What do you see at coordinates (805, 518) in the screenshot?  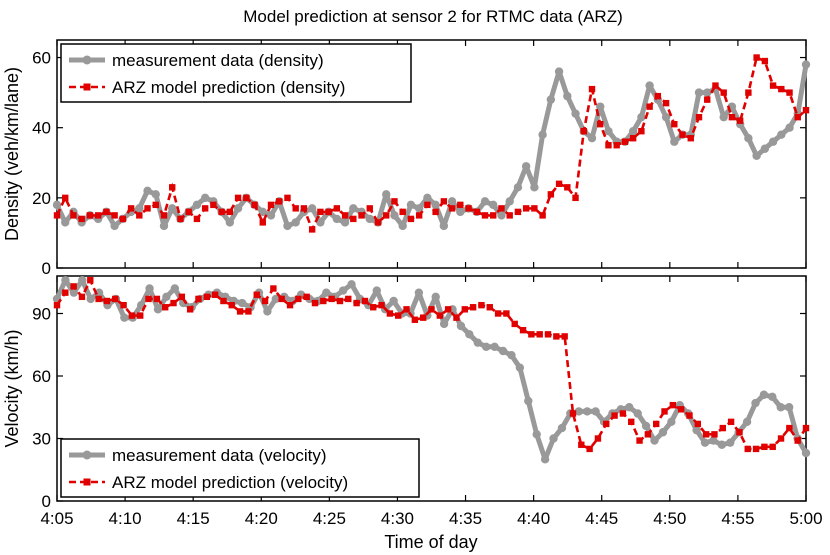 I see `x-tick-label: 5:00` at bounding box center [805, 518].